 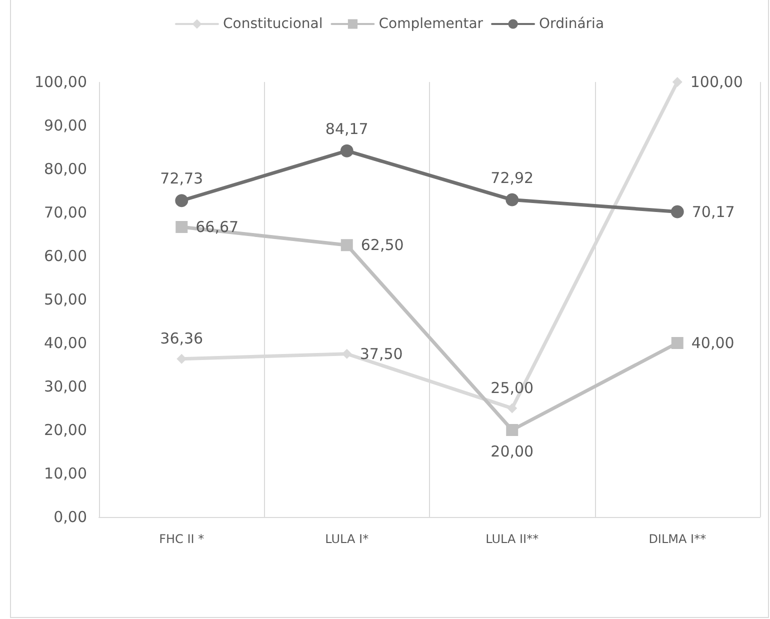 I want to click on y-tick-label: 20,00, so click(x=65, y=430).